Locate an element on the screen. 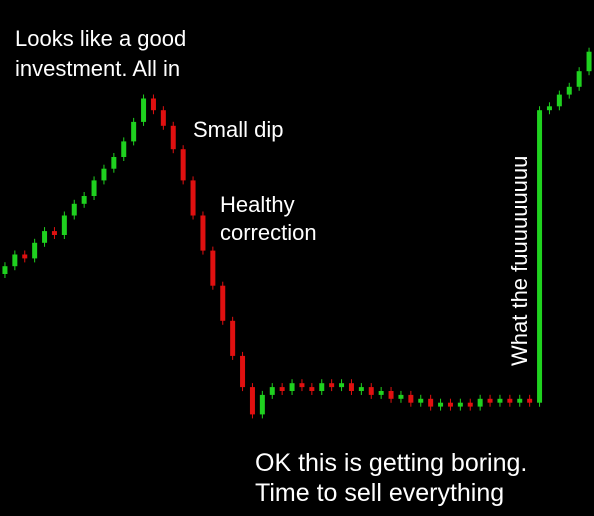 This screenshot has width=594, height=516. annotation: Healthy is located at coordinates (257, 204).